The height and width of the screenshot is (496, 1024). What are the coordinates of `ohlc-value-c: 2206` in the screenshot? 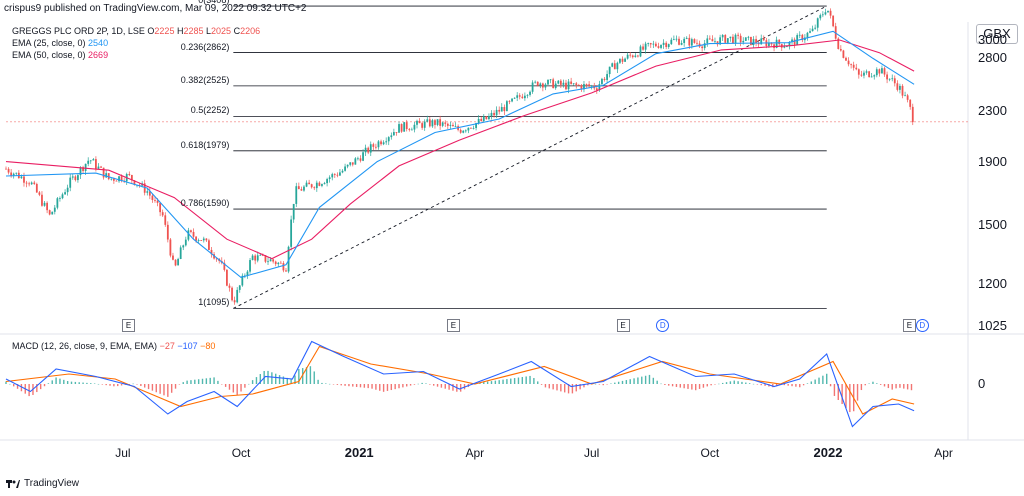 It's located at (250, 31).